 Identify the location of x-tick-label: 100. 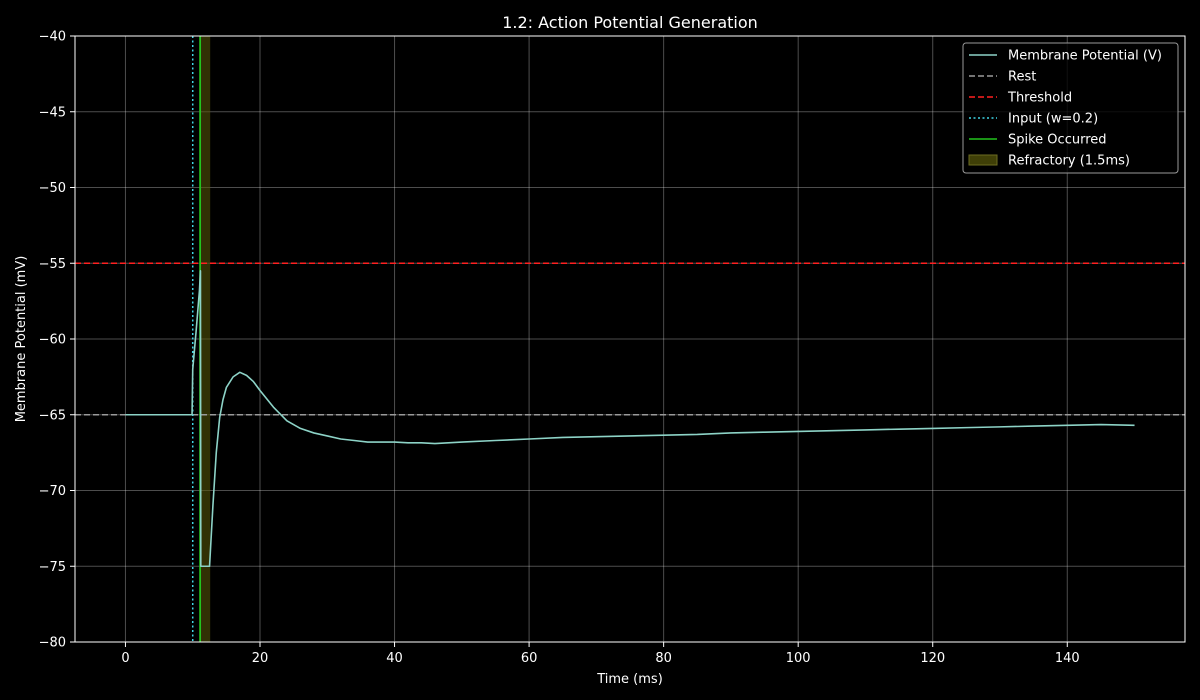
(798, 658).